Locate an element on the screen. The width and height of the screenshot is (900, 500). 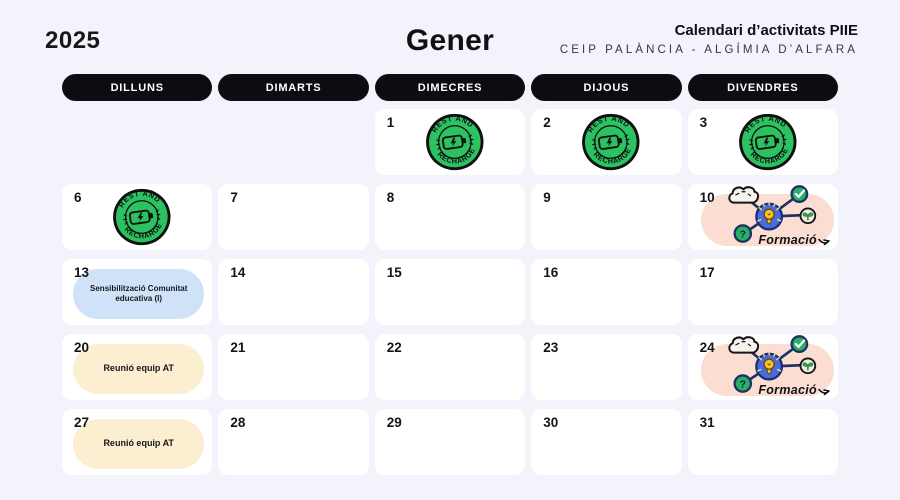
day-cell-21: 21 is located at coordinates (293, 367).